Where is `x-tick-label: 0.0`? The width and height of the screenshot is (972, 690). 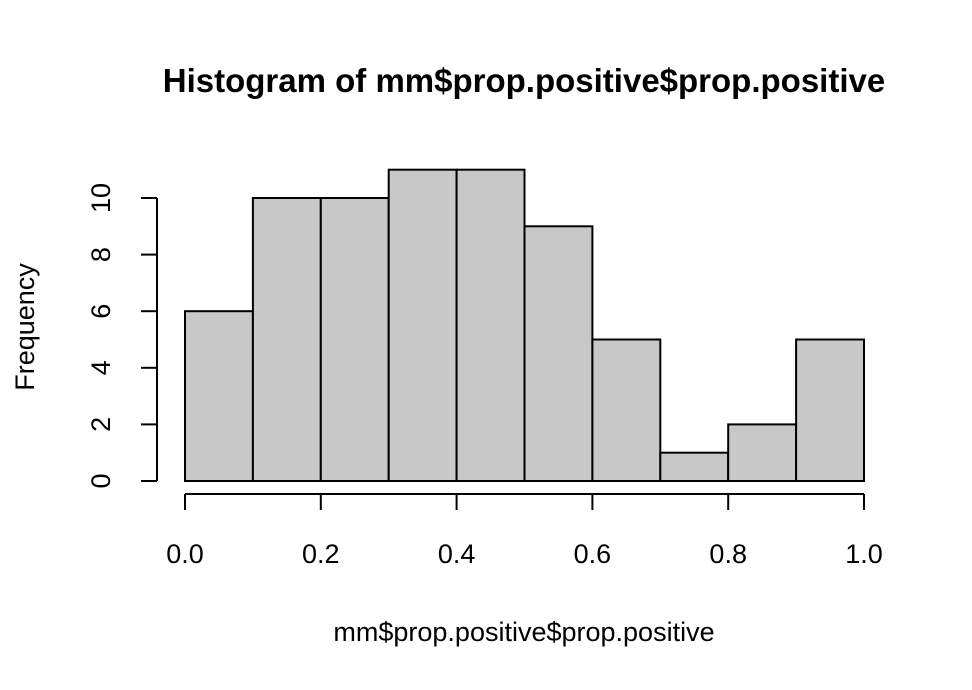 x-tick-label: 0.0 is located at coordinates (185, 554).